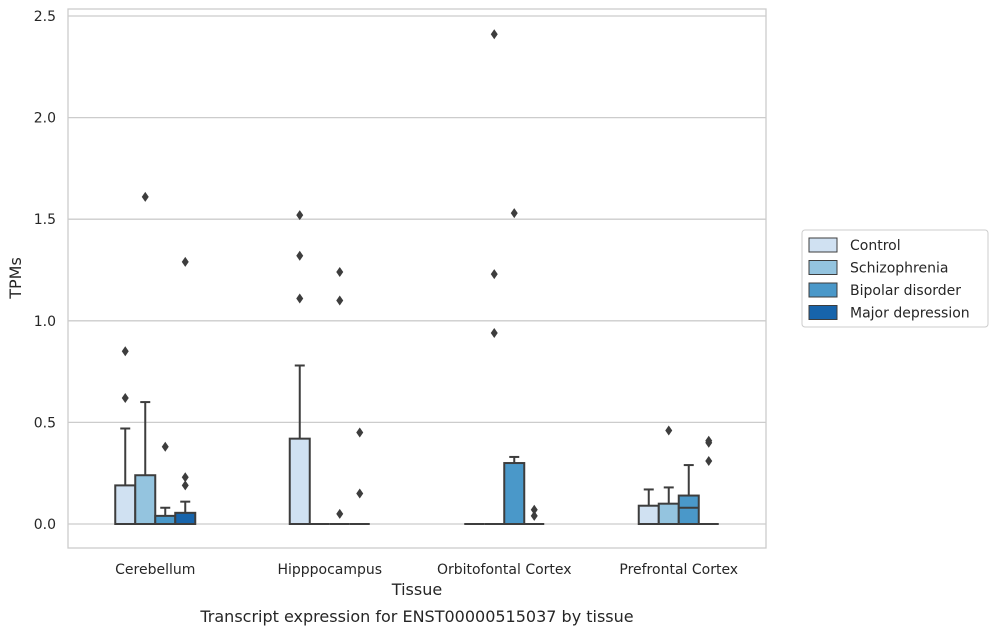 The image size is (997, 634). I want to click on legend-label: Schizophrenia, so click(899, 269).